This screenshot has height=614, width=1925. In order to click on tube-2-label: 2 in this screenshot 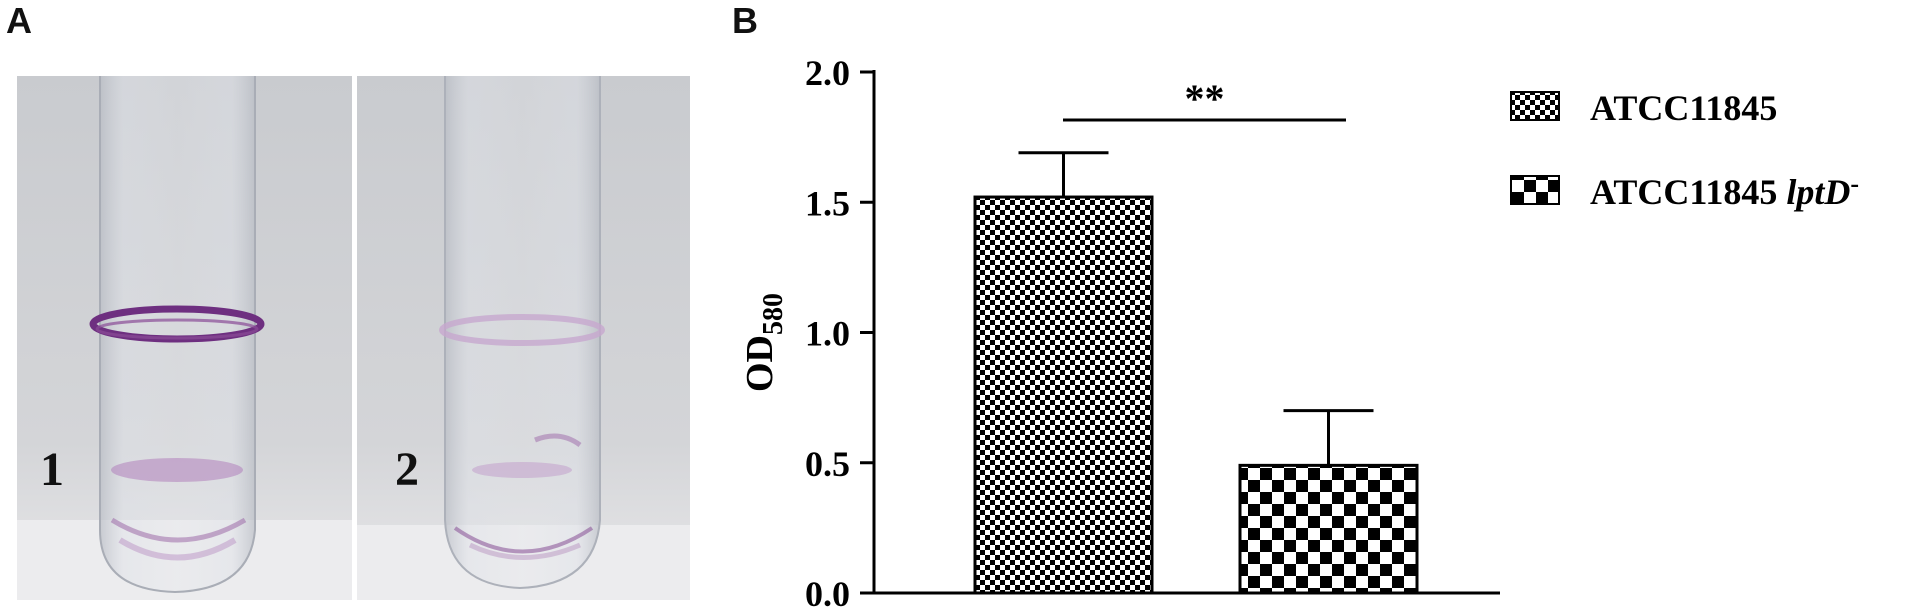, I will do `click(407, 469)`.